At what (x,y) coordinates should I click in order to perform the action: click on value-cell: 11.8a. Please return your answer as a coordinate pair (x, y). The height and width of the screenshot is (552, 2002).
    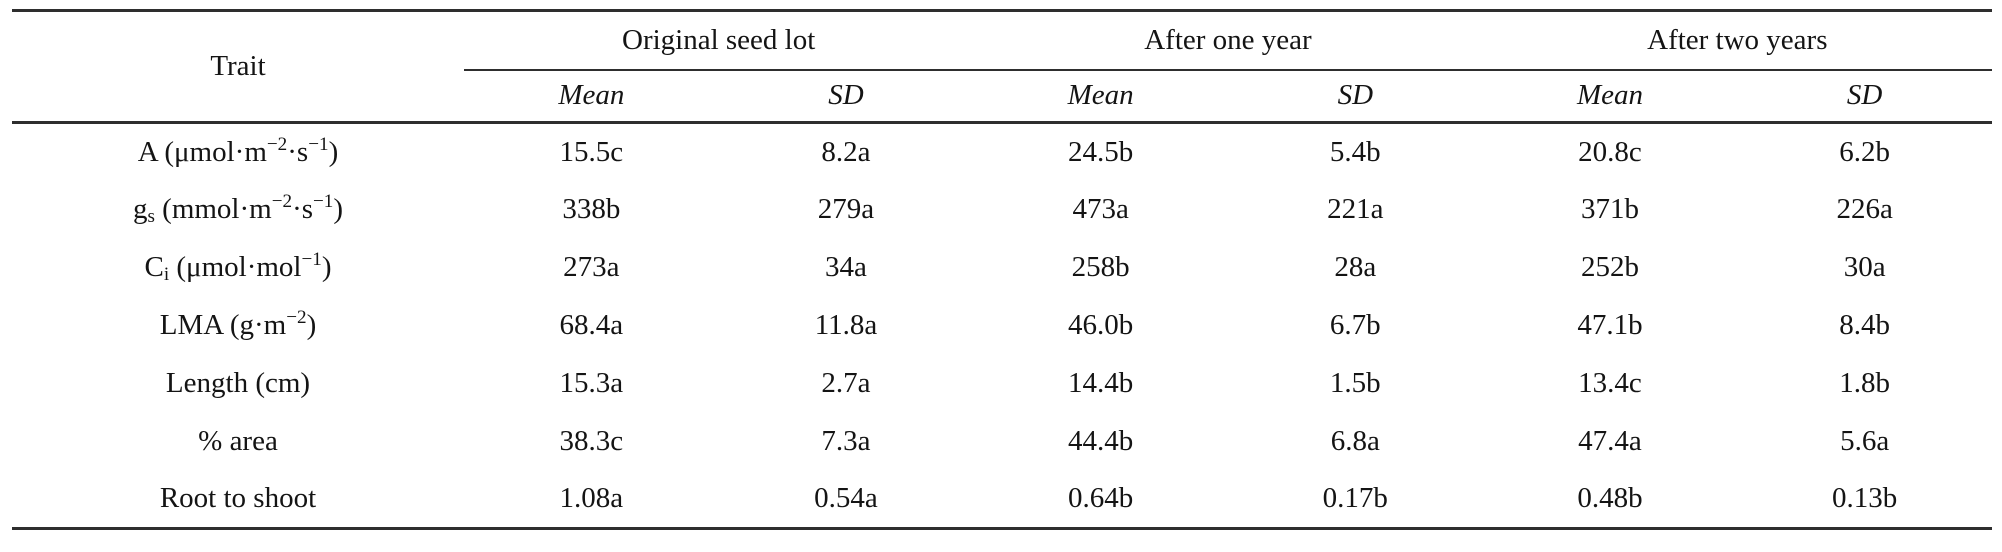
    Looking at the image, I should click on (846, 325).